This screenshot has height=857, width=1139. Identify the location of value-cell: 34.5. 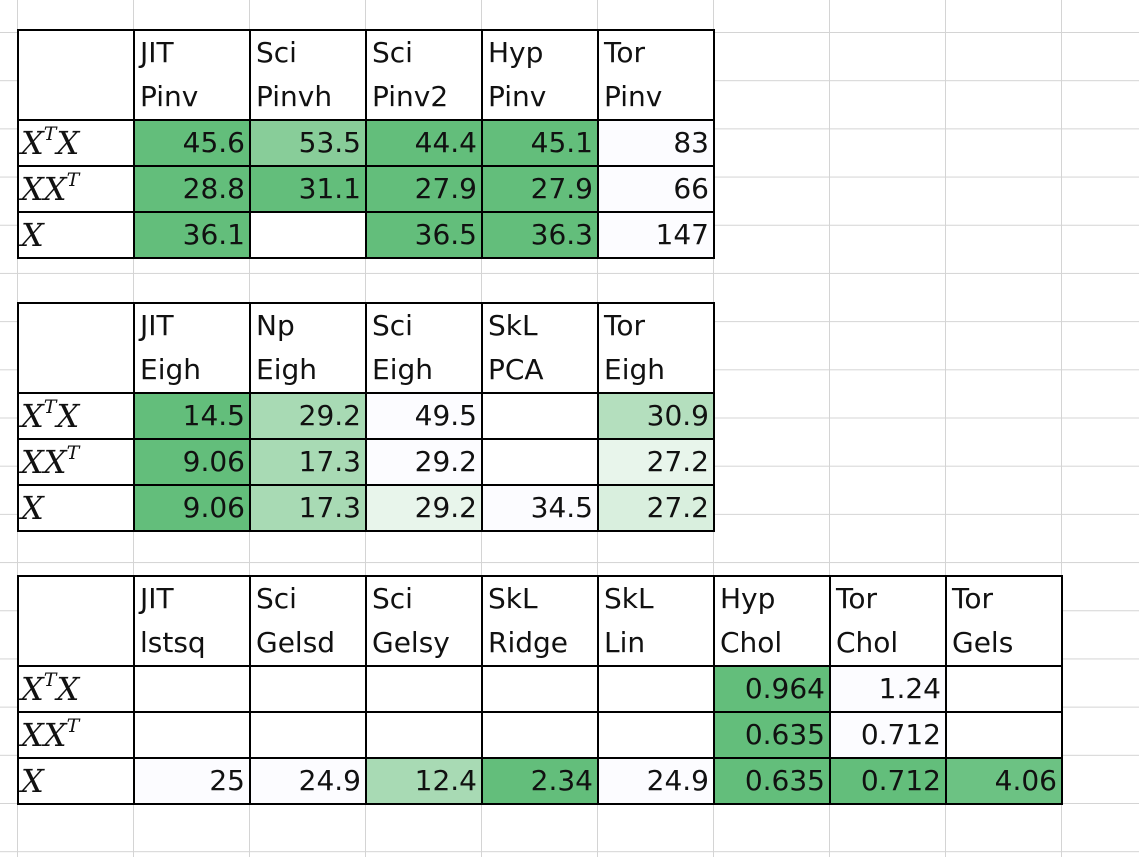
(540, 508).